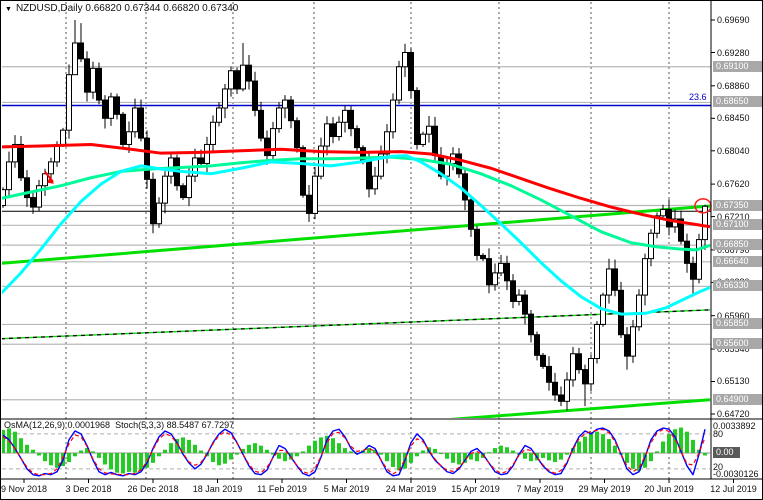  I want to click on trendline-upper-ascending-support, so click(356, 234).